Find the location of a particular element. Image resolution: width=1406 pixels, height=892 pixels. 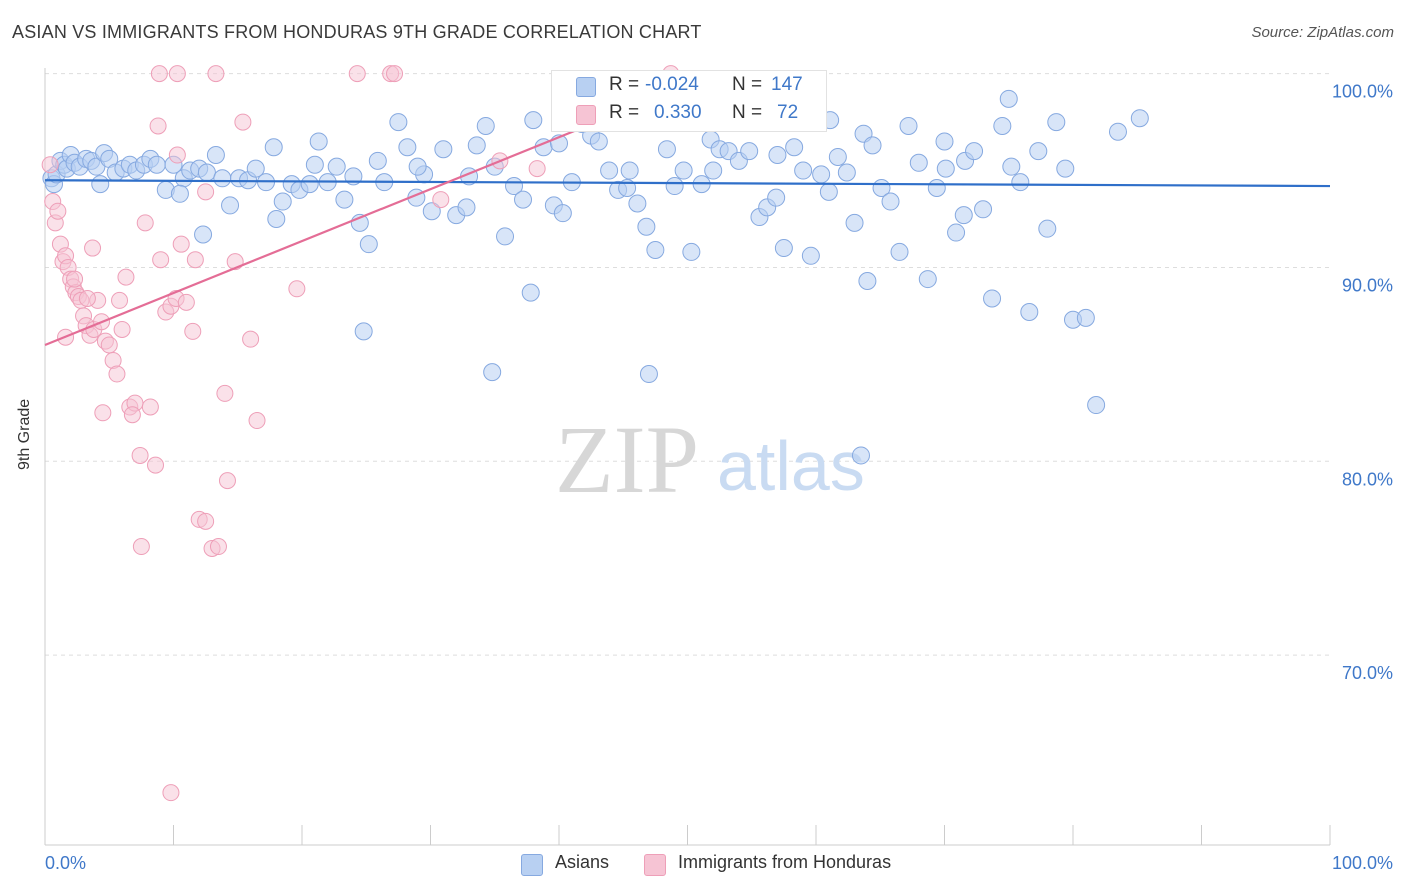

legend-label-asians: Asians is located at coordinates (582, 862).